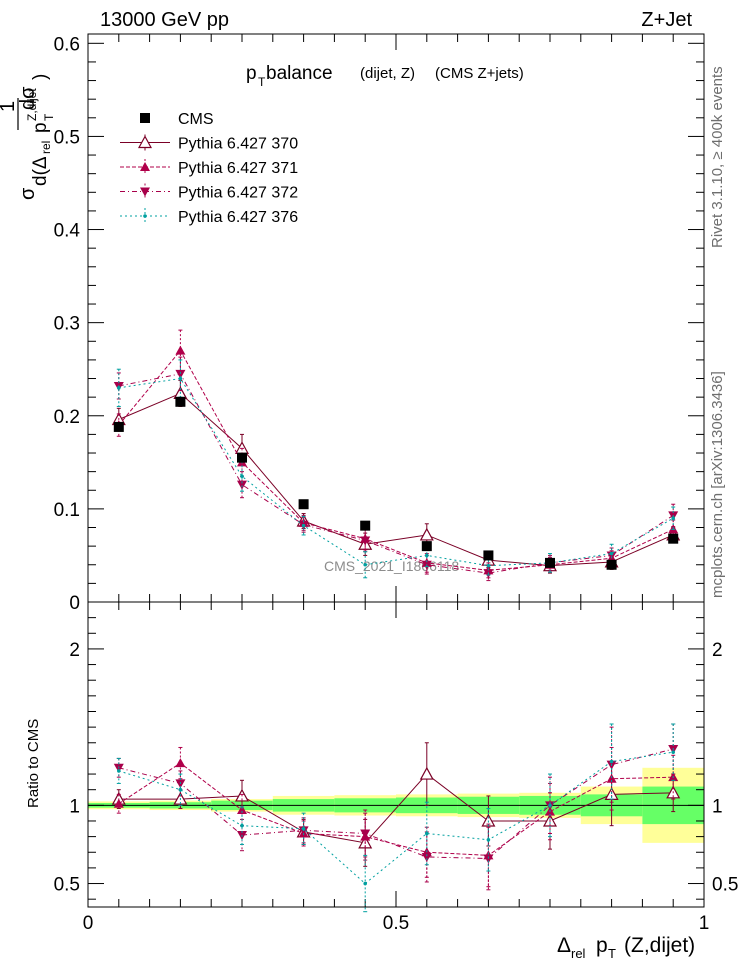  Describe the element at coordinates (67, 44) in the screenshot. I see `y-tick-label: 0.6` at that location.